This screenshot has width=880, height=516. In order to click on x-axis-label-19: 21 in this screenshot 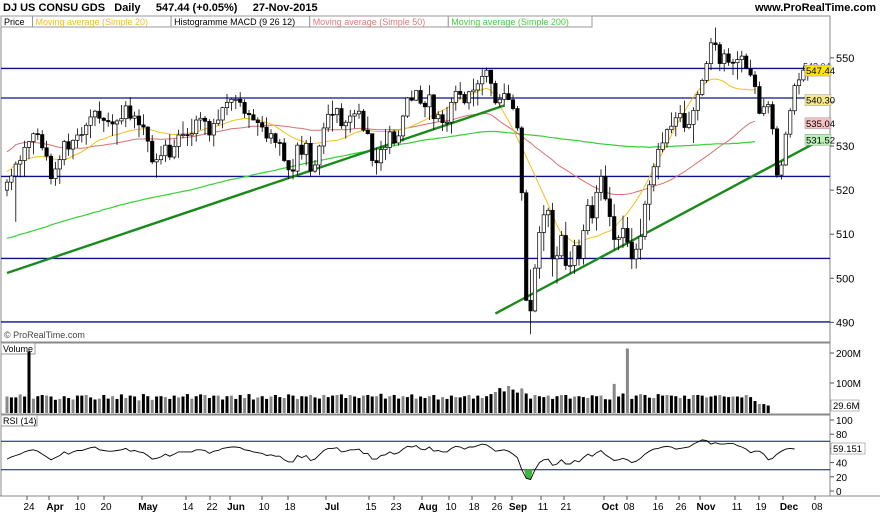, I will do `click(566, 507)`.